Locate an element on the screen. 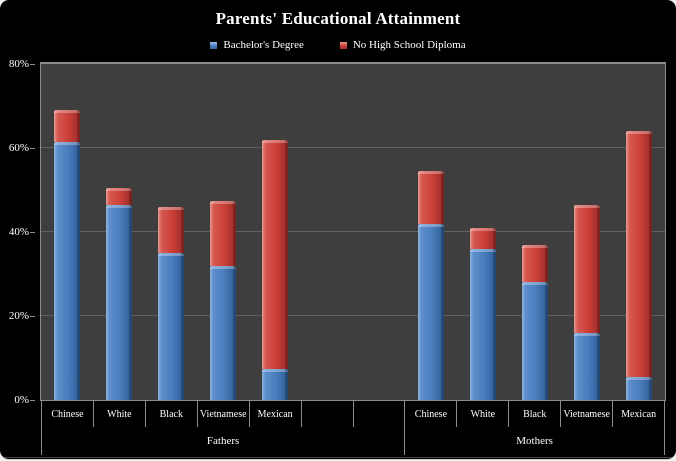  x-group-cell-mothers: Mothers is located at coordinates (534, 441).